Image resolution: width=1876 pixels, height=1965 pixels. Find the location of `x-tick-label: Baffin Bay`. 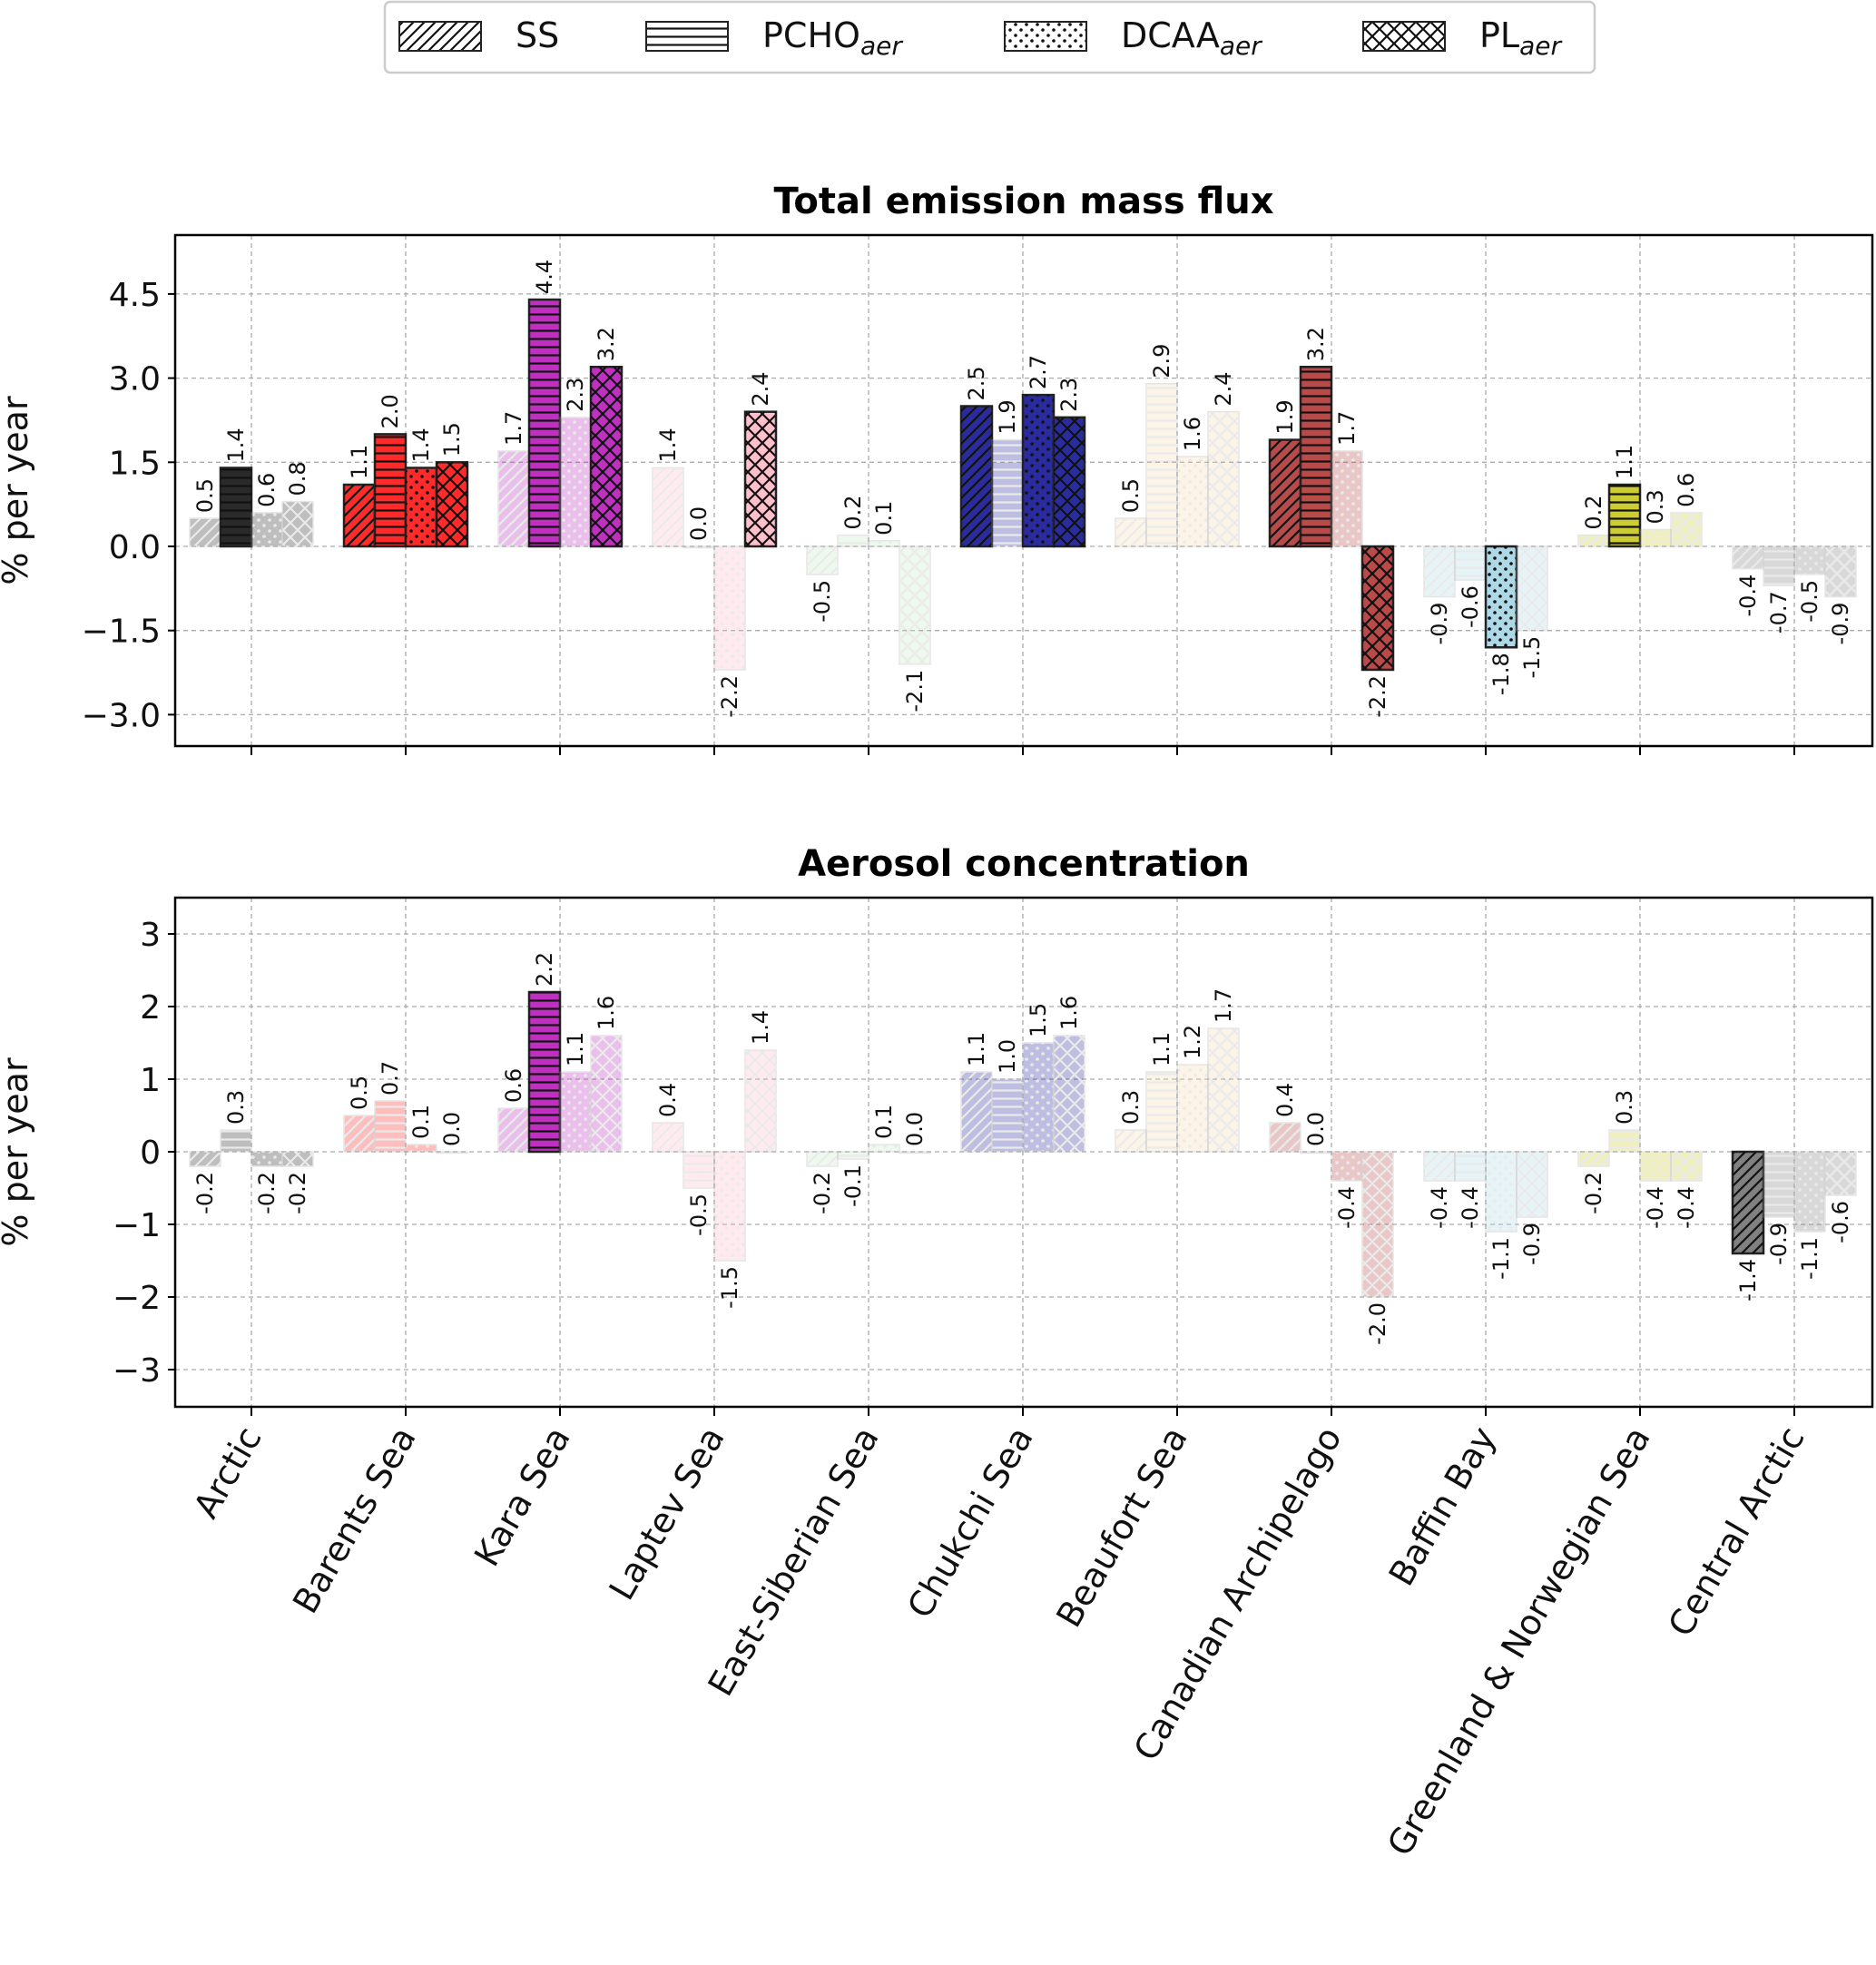

x-tick-label: Baffin Bay is located at coordinates (1442, 1506).